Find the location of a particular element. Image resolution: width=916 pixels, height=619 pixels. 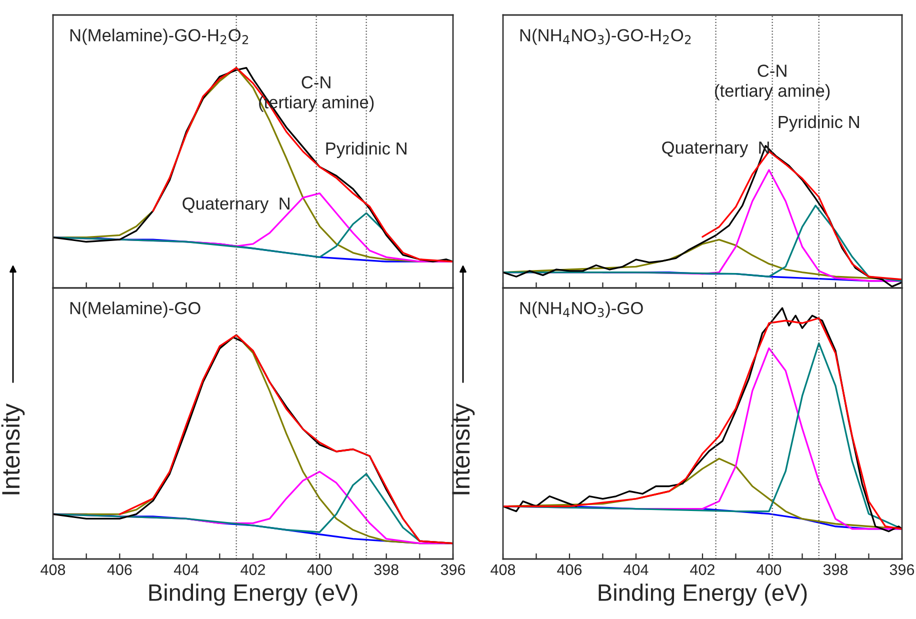

text: N(Melamine)-GO is located at coordinates (135, 310).